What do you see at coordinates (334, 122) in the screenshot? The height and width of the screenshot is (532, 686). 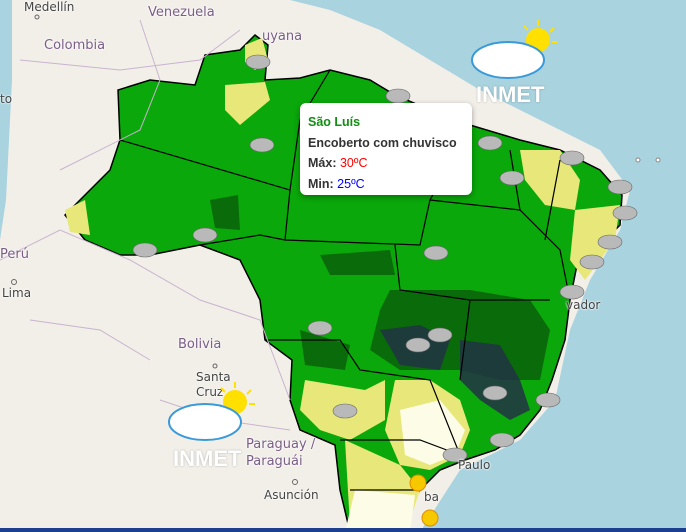 I see `popup-city: São Luís` at bounding box center [334, 122].